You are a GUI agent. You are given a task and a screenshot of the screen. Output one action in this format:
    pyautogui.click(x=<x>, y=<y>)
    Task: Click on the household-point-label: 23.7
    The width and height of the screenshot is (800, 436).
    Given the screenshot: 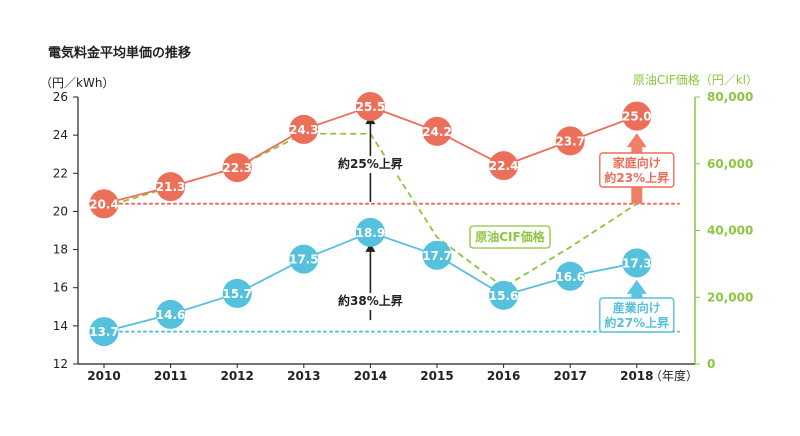 What is the action you would take?
    pyautogui.click(x=570, y=141)
    